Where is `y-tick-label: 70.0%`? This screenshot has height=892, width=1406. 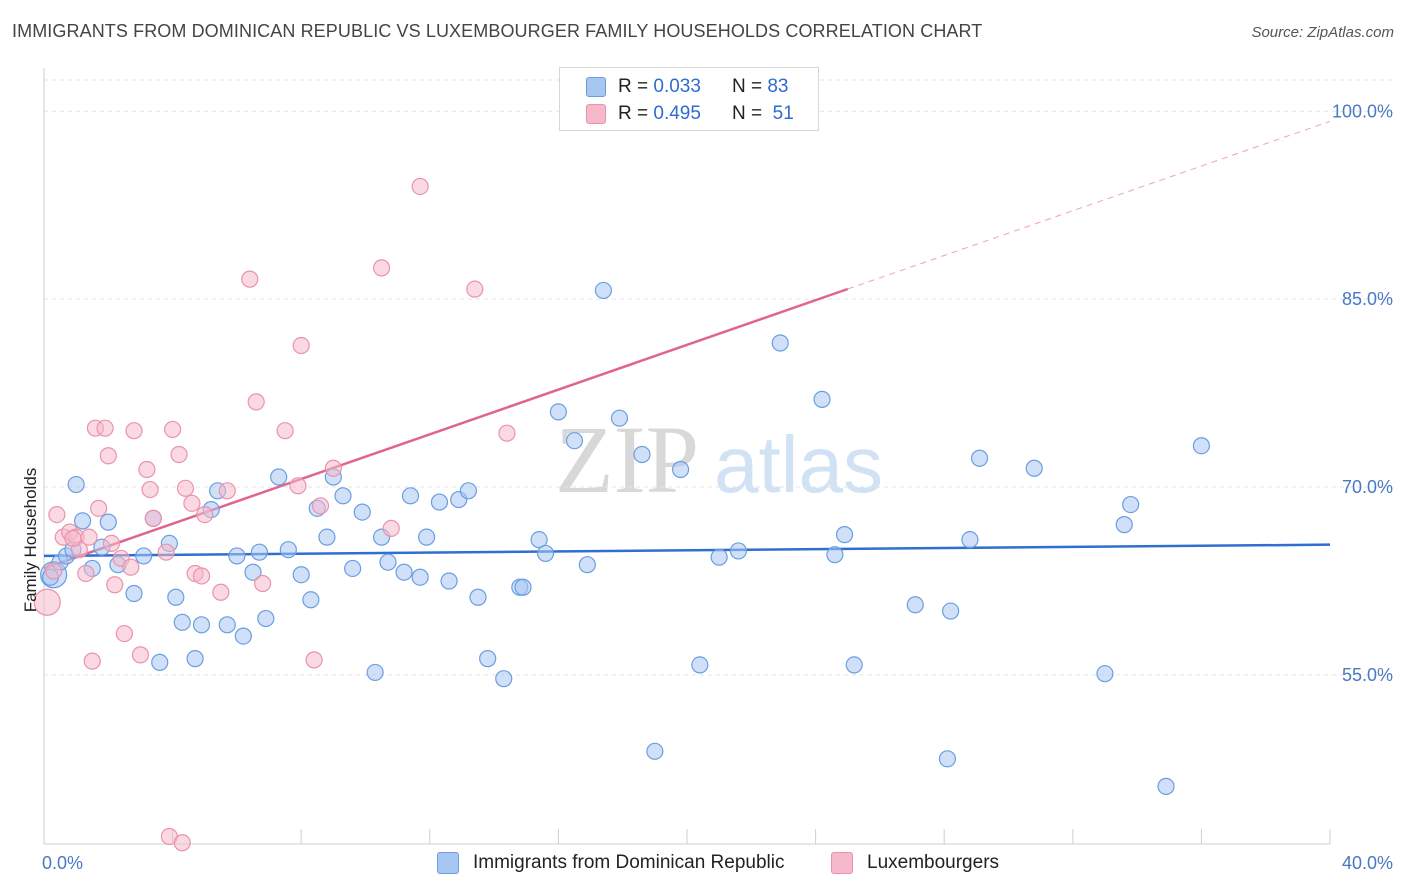
y-tick-label: 70.0% is located at coordinates (1367, 487).